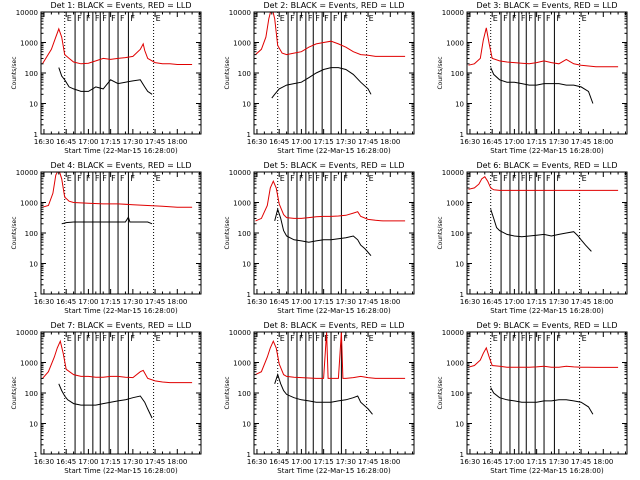 The width and height of the screenshot is (640, 480). Describe the element at coordinates (547, 165) in the screenshot. I see `chart-title: Det 6: BLACK = Events, RED = LLD` at that location.